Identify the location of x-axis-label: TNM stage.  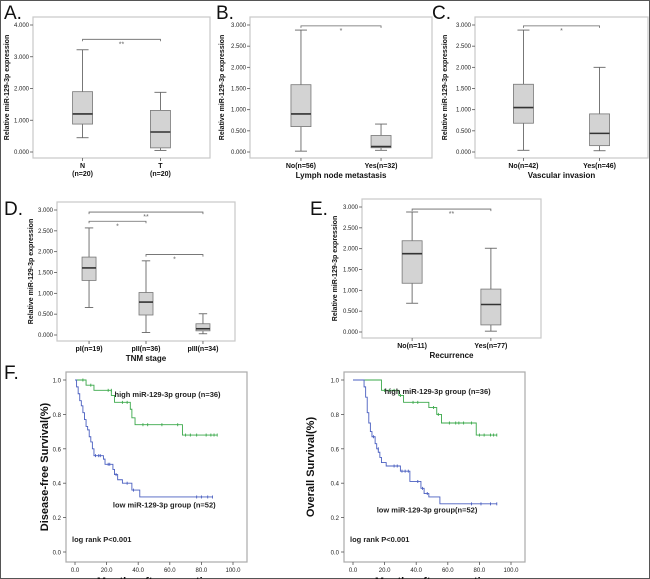
(146, 358).